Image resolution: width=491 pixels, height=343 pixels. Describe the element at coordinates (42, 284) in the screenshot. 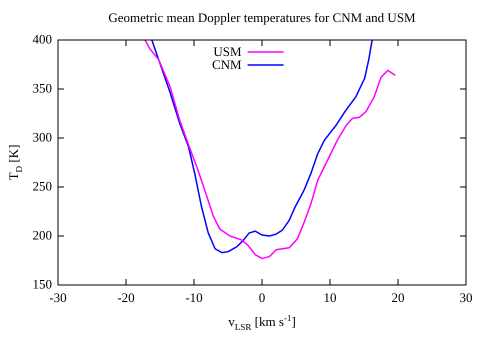

I see `y-tick-label: 150` at that location.